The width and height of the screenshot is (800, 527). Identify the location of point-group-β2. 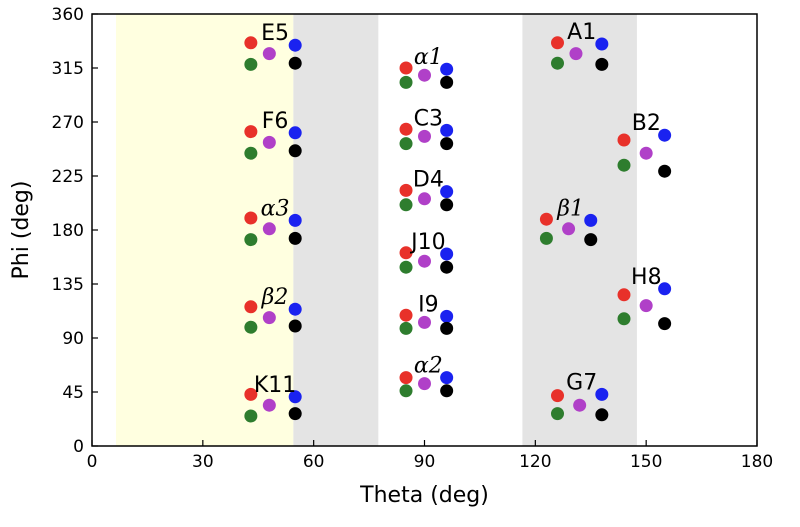
(273, 317).